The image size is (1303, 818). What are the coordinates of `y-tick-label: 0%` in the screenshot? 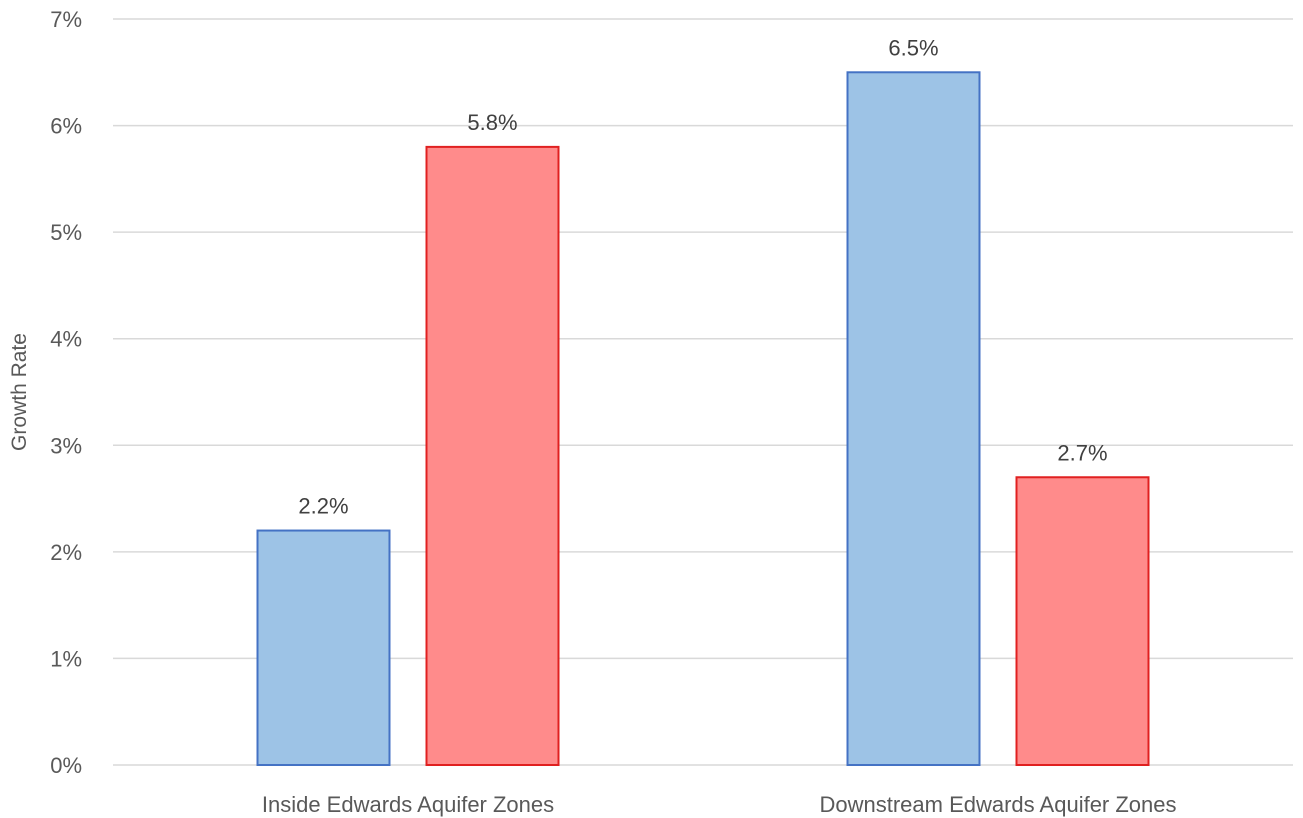 It's located at (66, 765).